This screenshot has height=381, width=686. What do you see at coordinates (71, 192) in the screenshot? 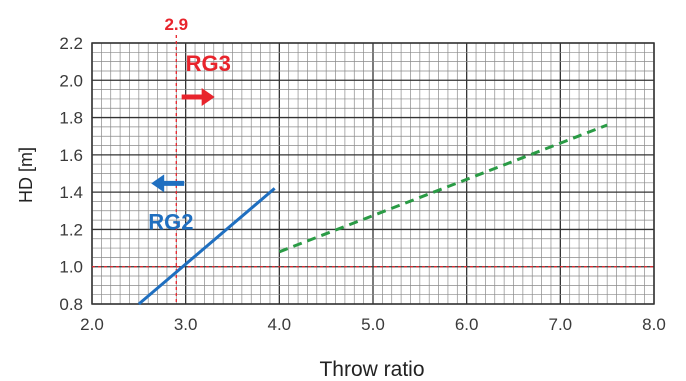
I see `y-tick-label: 1.4` at bounding box center [71, 192].